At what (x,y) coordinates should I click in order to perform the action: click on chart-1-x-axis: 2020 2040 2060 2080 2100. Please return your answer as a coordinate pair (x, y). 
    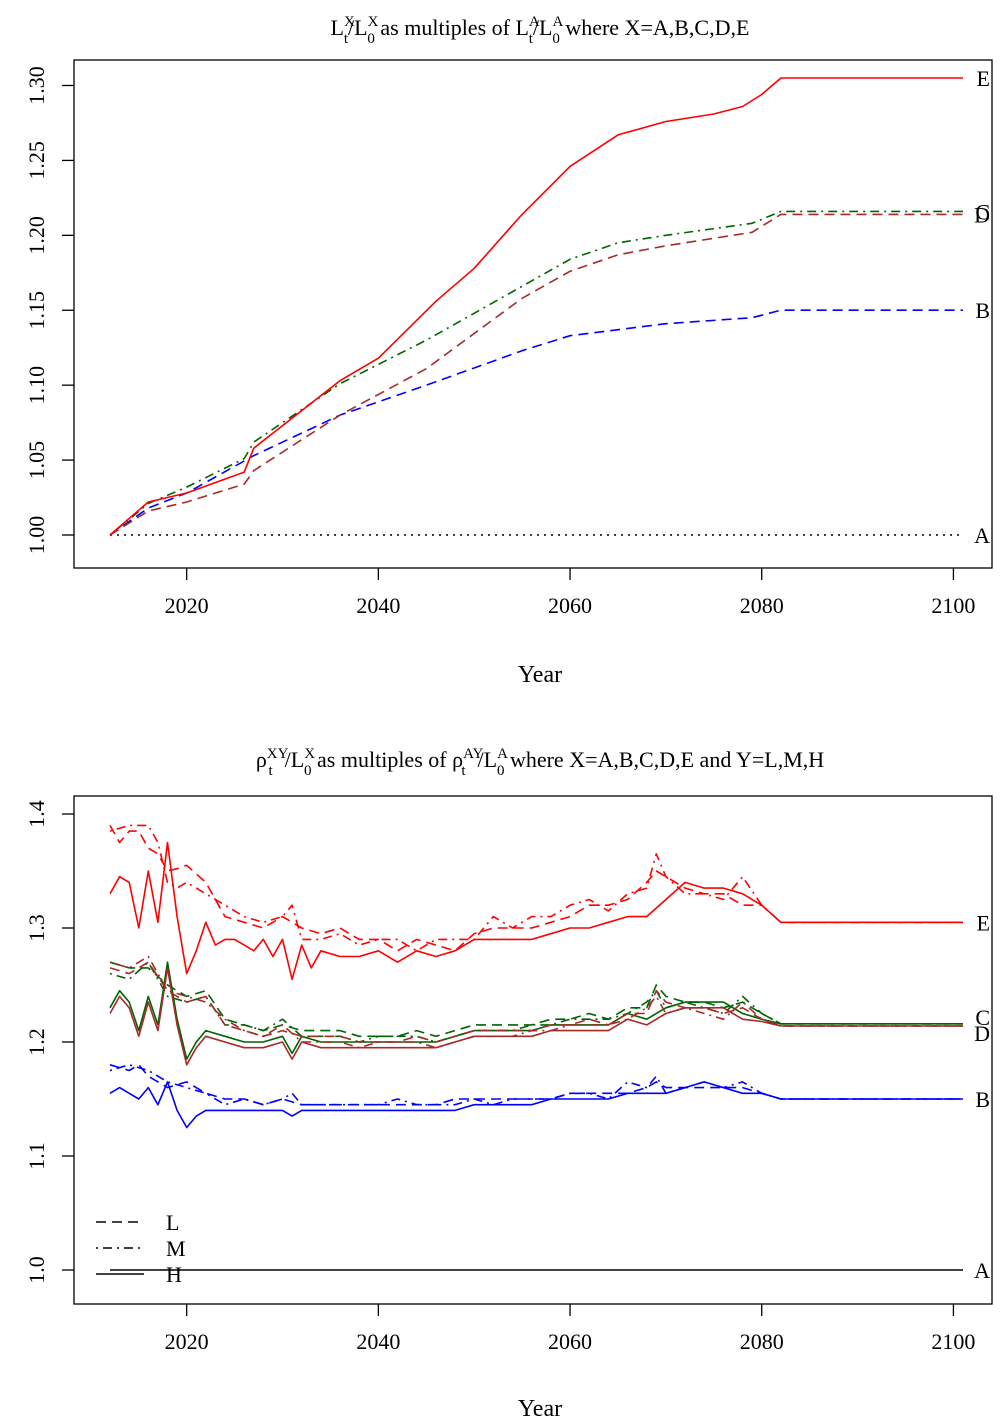
    Looking at the image, I should click on (570, 593).